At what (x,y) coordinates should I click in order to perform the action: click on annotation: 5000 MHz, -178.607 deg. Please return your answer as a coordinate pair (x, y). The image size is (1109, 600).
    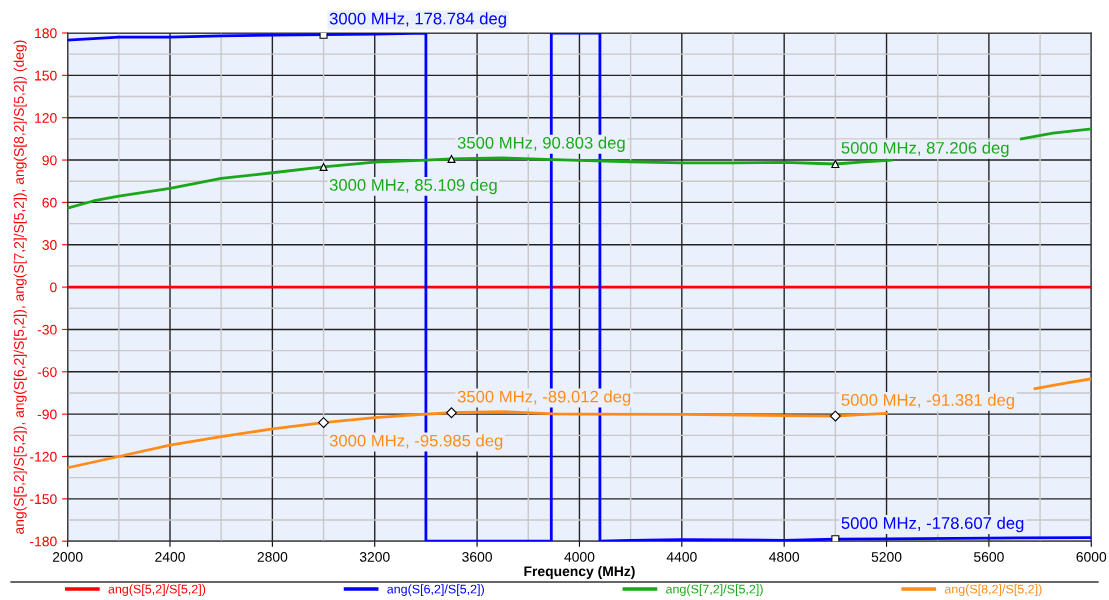
    Looking at the image, I should click on (932, 524).